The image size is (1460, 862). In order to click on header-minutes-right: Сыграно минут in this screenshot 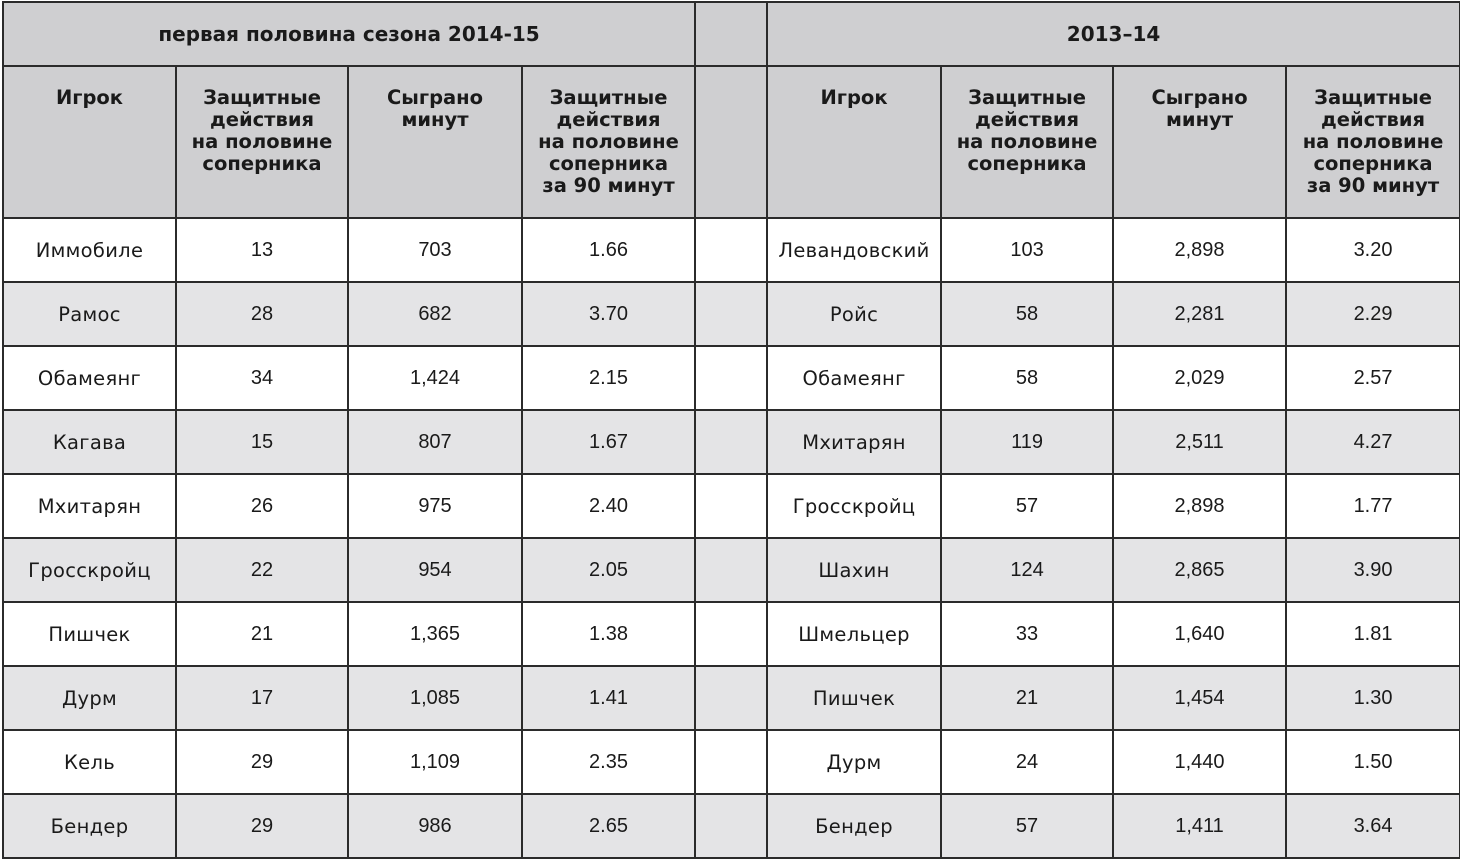, I will do `click(1200, 142)`.